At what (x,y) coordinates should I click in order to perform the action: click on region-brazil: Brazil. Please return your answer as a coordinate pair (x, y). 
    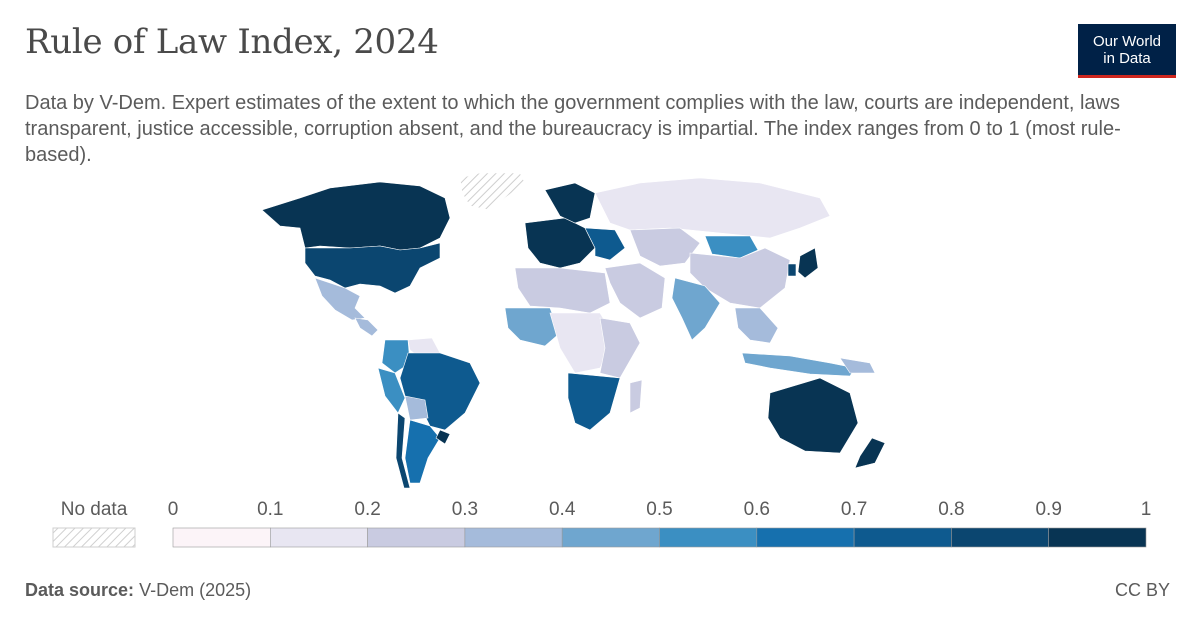
    Looking at the image, I should click on (440, 391).